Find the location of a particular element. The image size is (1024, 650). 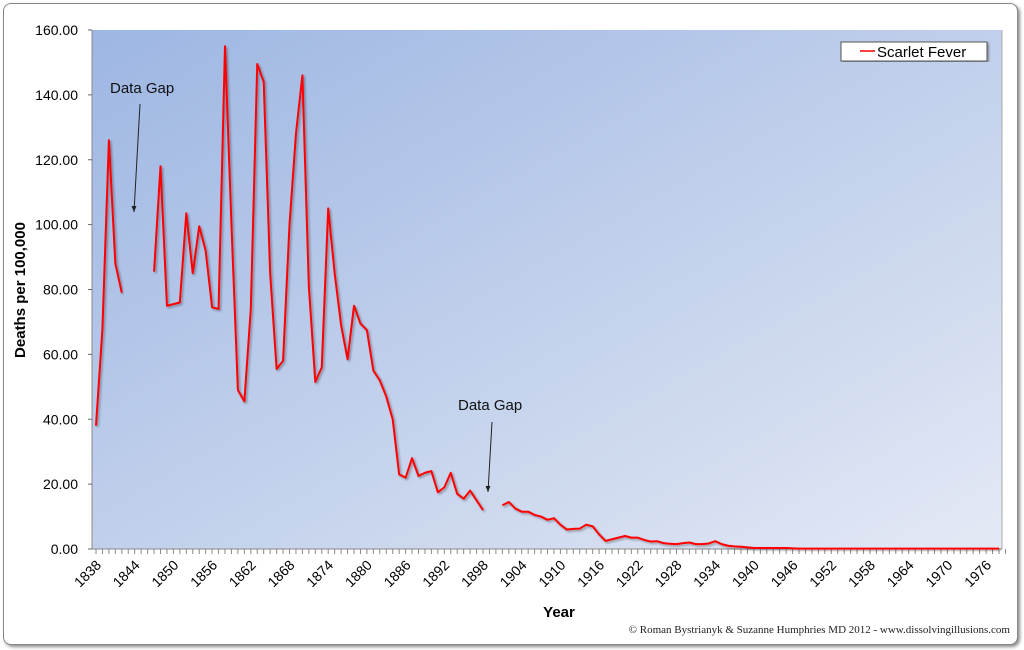

x-tick-label: 1880 is located at coordinates (358, 573).